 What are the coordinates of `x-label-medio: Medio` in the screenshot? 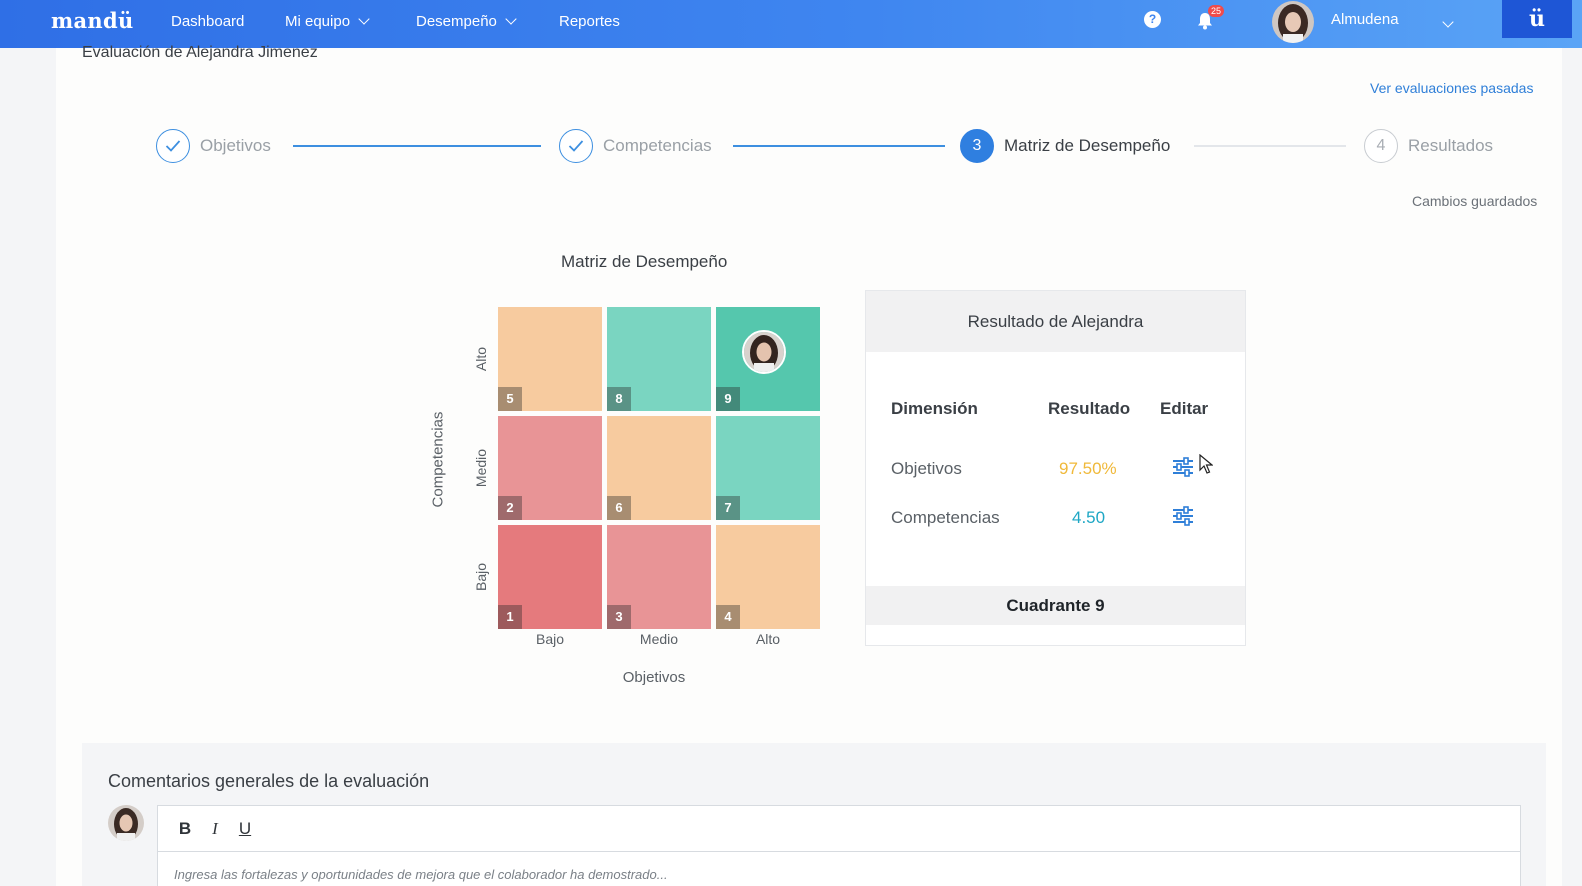 It's located at (659, 639).